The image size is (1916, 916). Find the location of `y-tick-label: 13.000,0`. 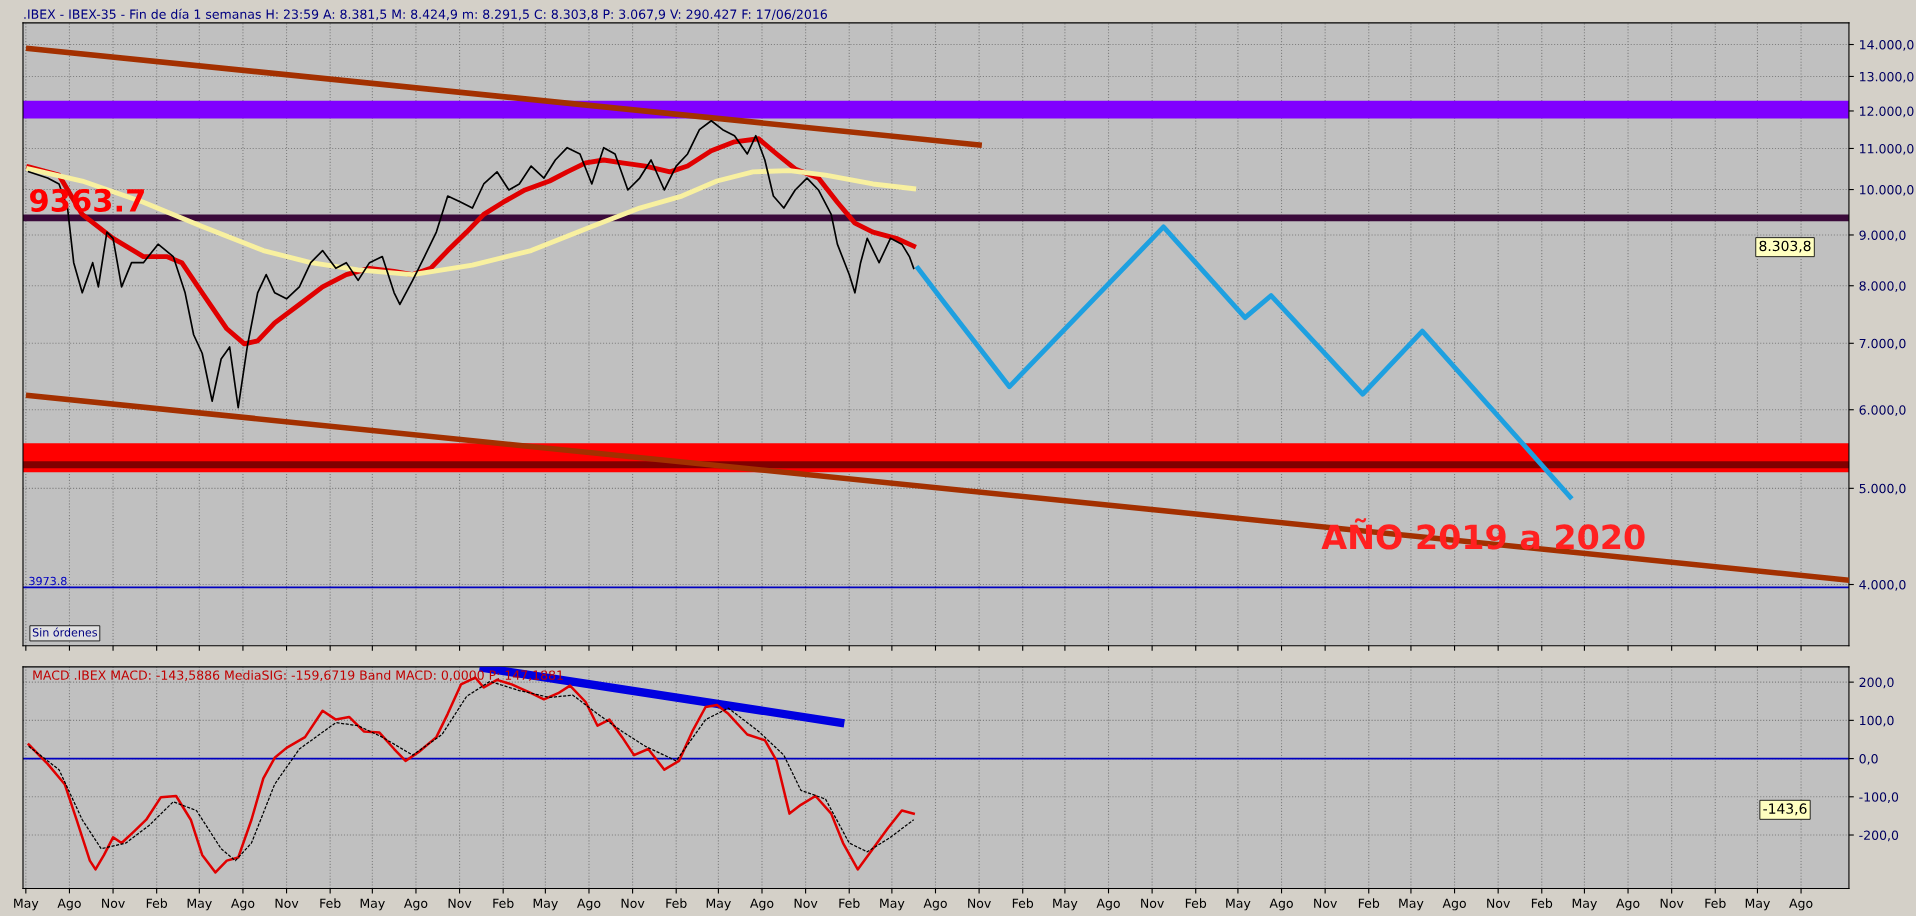

y-tick-label: 13.000,0 is located at coordinates (1887, 77).